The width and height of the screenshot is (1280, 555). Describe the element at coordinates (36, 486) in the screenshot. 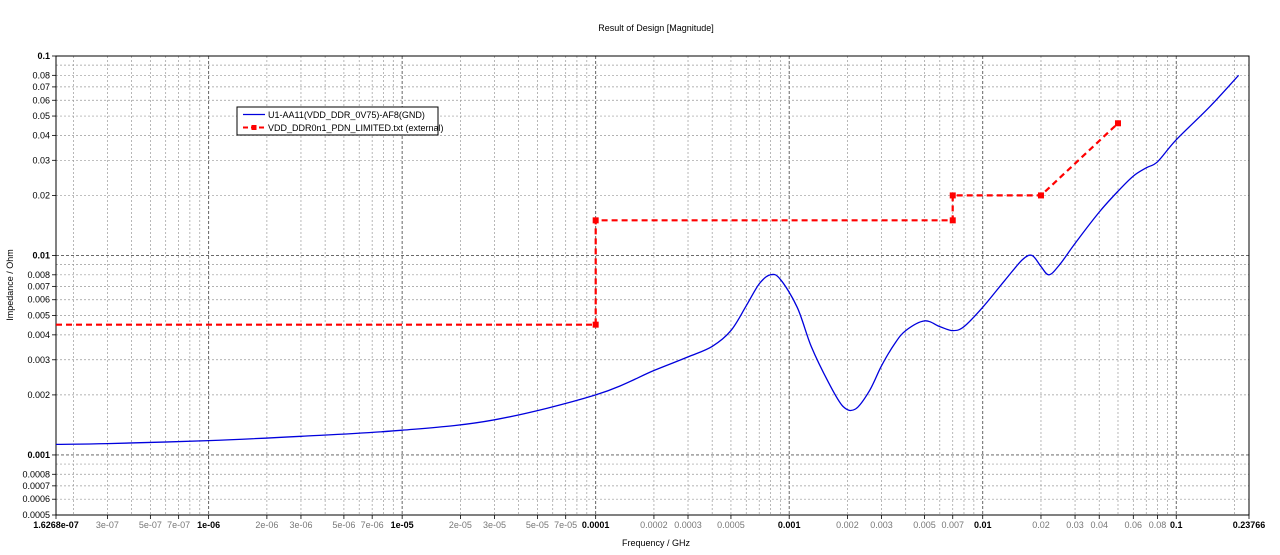

I see `y-tick-label: 0.0007` at that location.